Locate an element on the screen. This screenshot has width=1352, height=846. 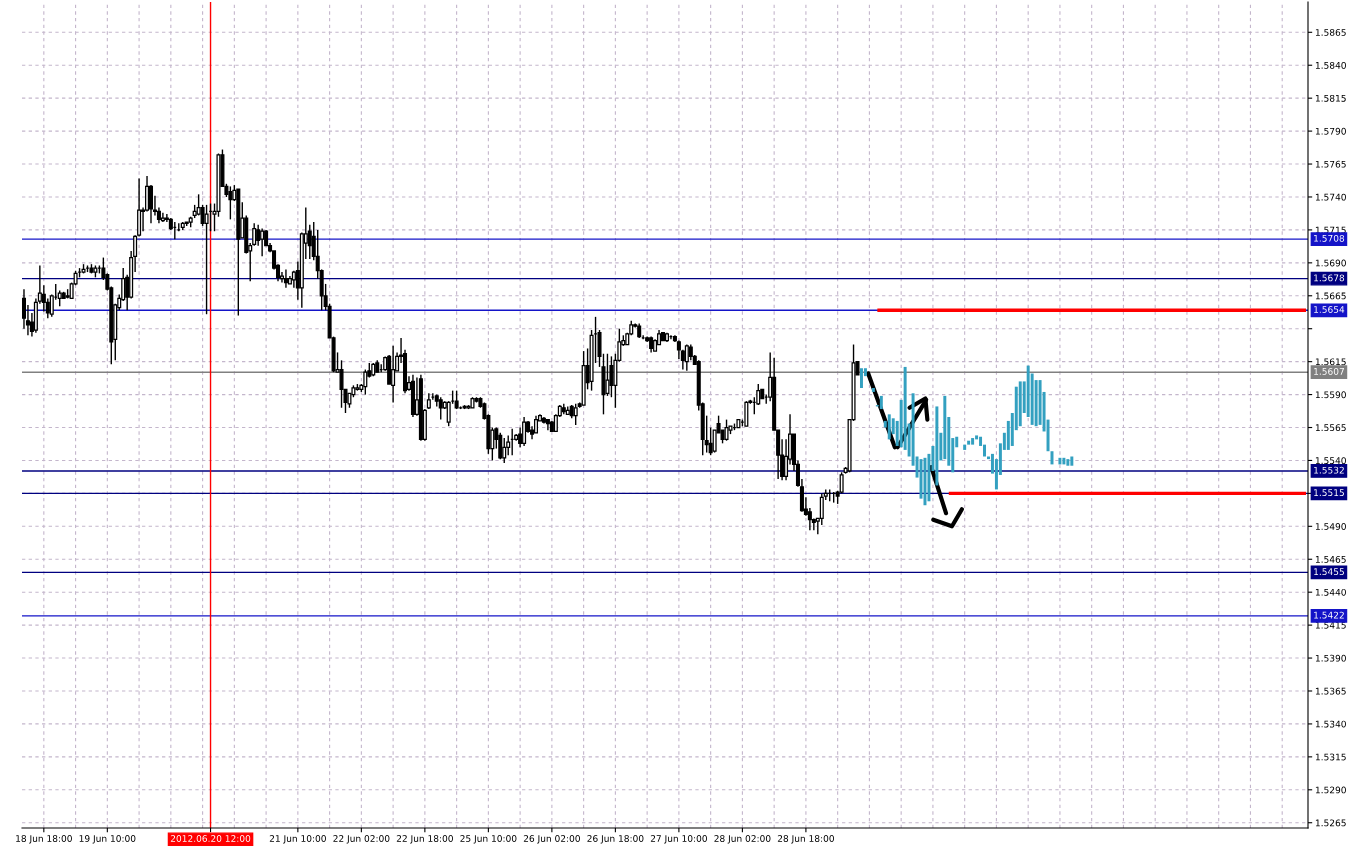
y-tick-label: 1.5540 is located at coordinates (1330, 461).